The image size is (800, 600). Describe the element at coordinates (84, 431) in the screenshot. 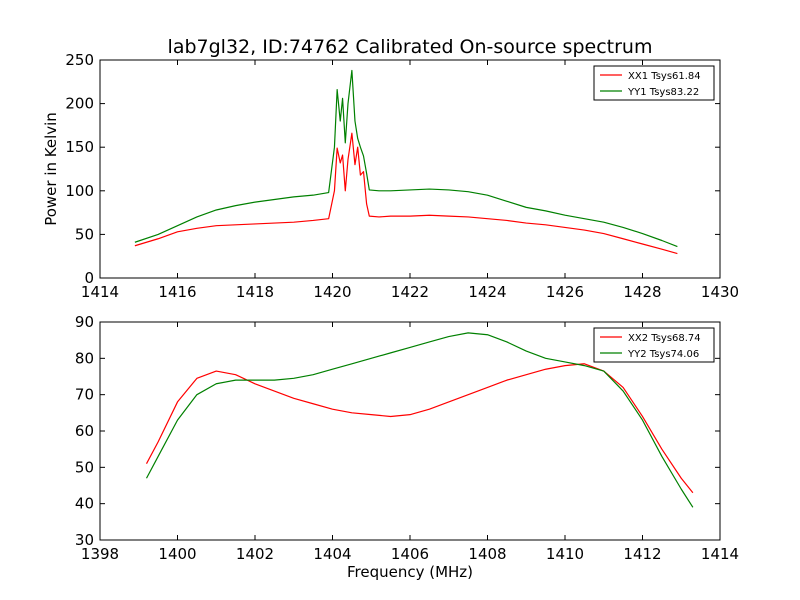

I see `y-tick-label: 60` at that location.